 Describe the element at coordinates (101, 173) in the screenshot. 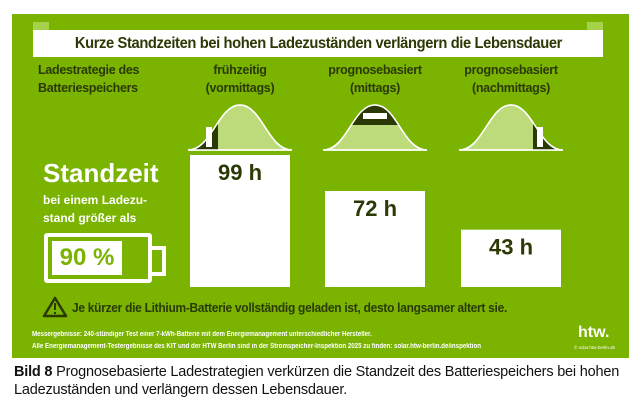

I see `standzeit-heading: Standzeit` at that location.